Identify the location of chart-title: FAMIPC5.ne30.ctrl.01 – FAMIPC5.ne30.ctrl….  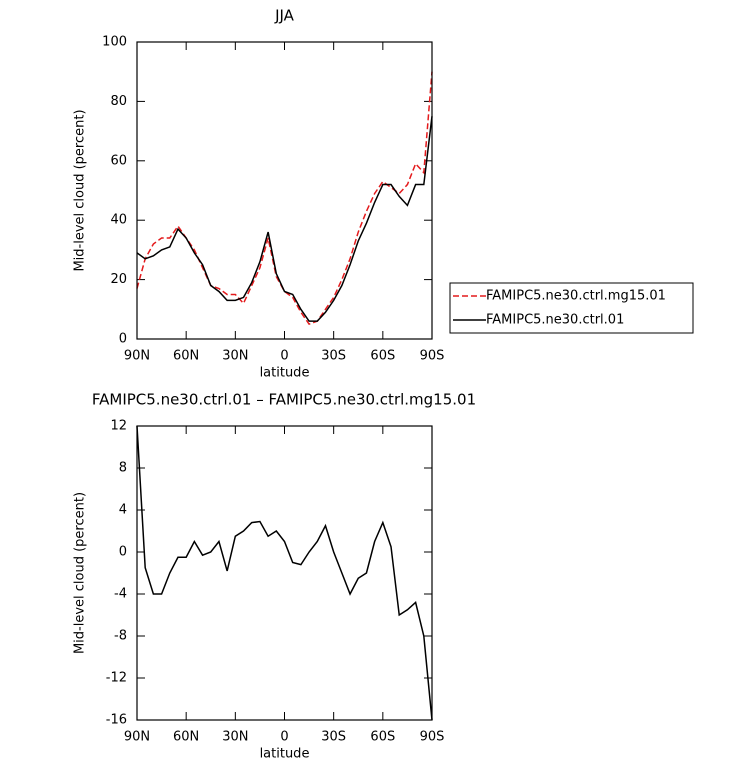
(284, 400).